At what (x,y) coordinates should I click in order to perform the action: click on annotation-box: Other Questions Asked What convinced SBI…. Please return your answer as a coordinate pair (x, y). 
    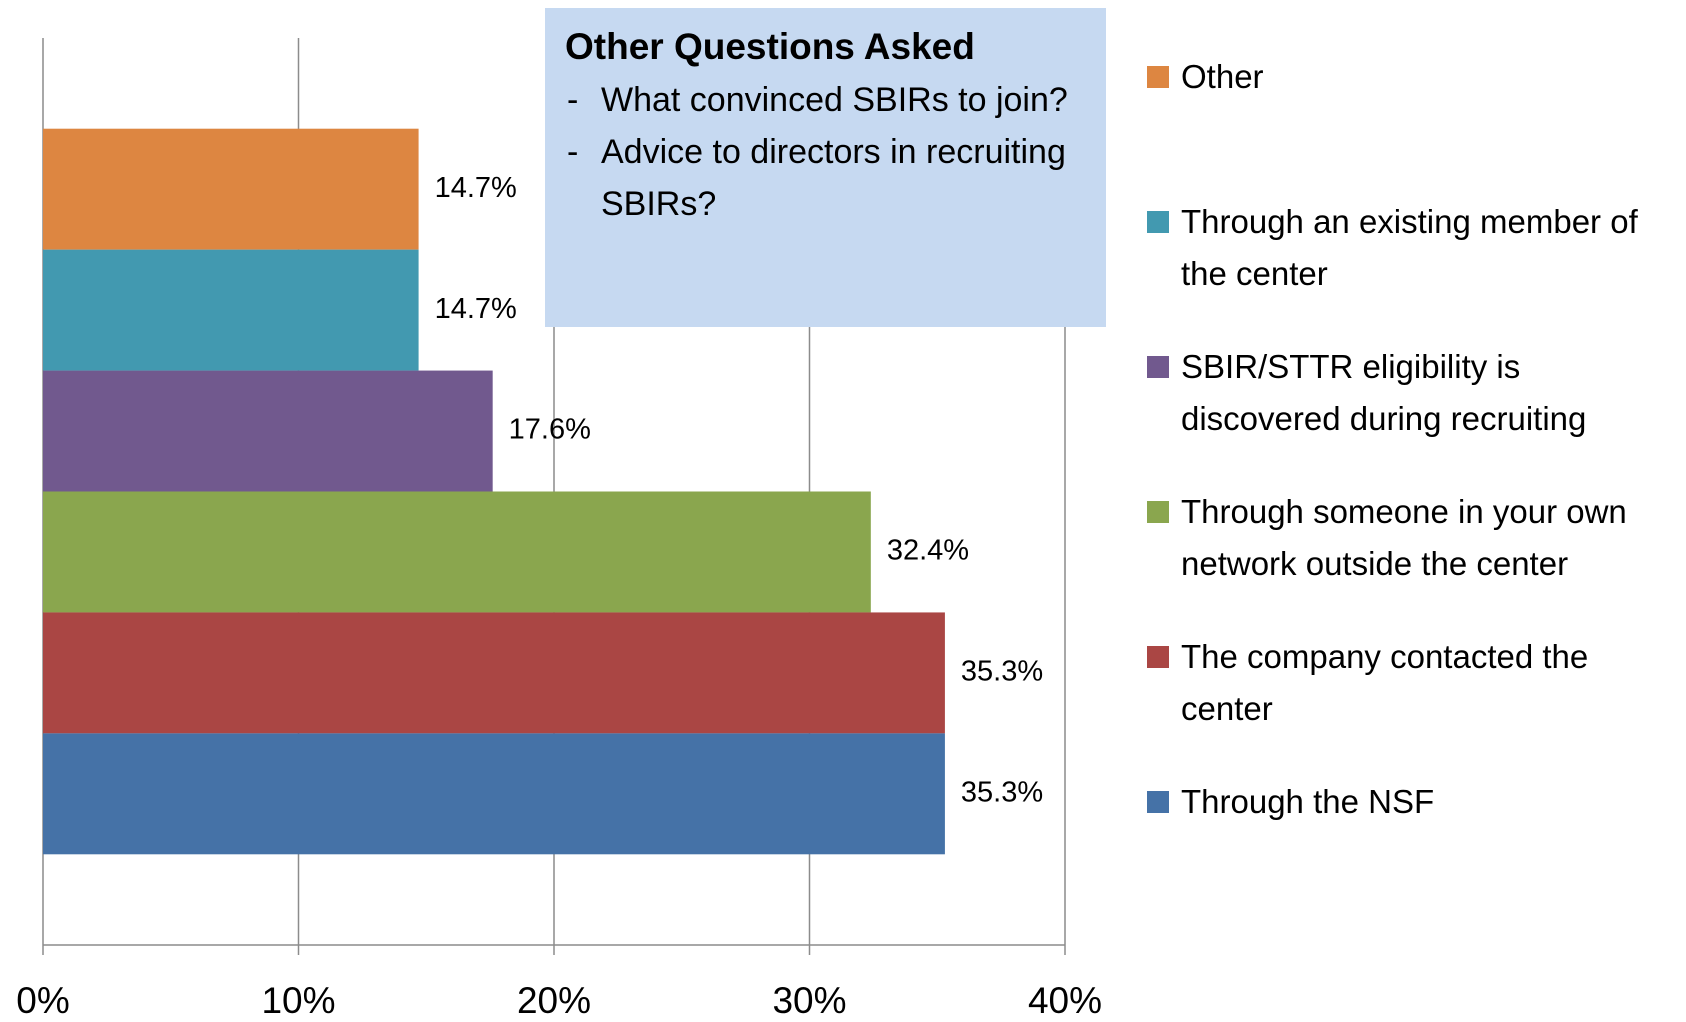
    Looking at the image, I should click on (825, 167).